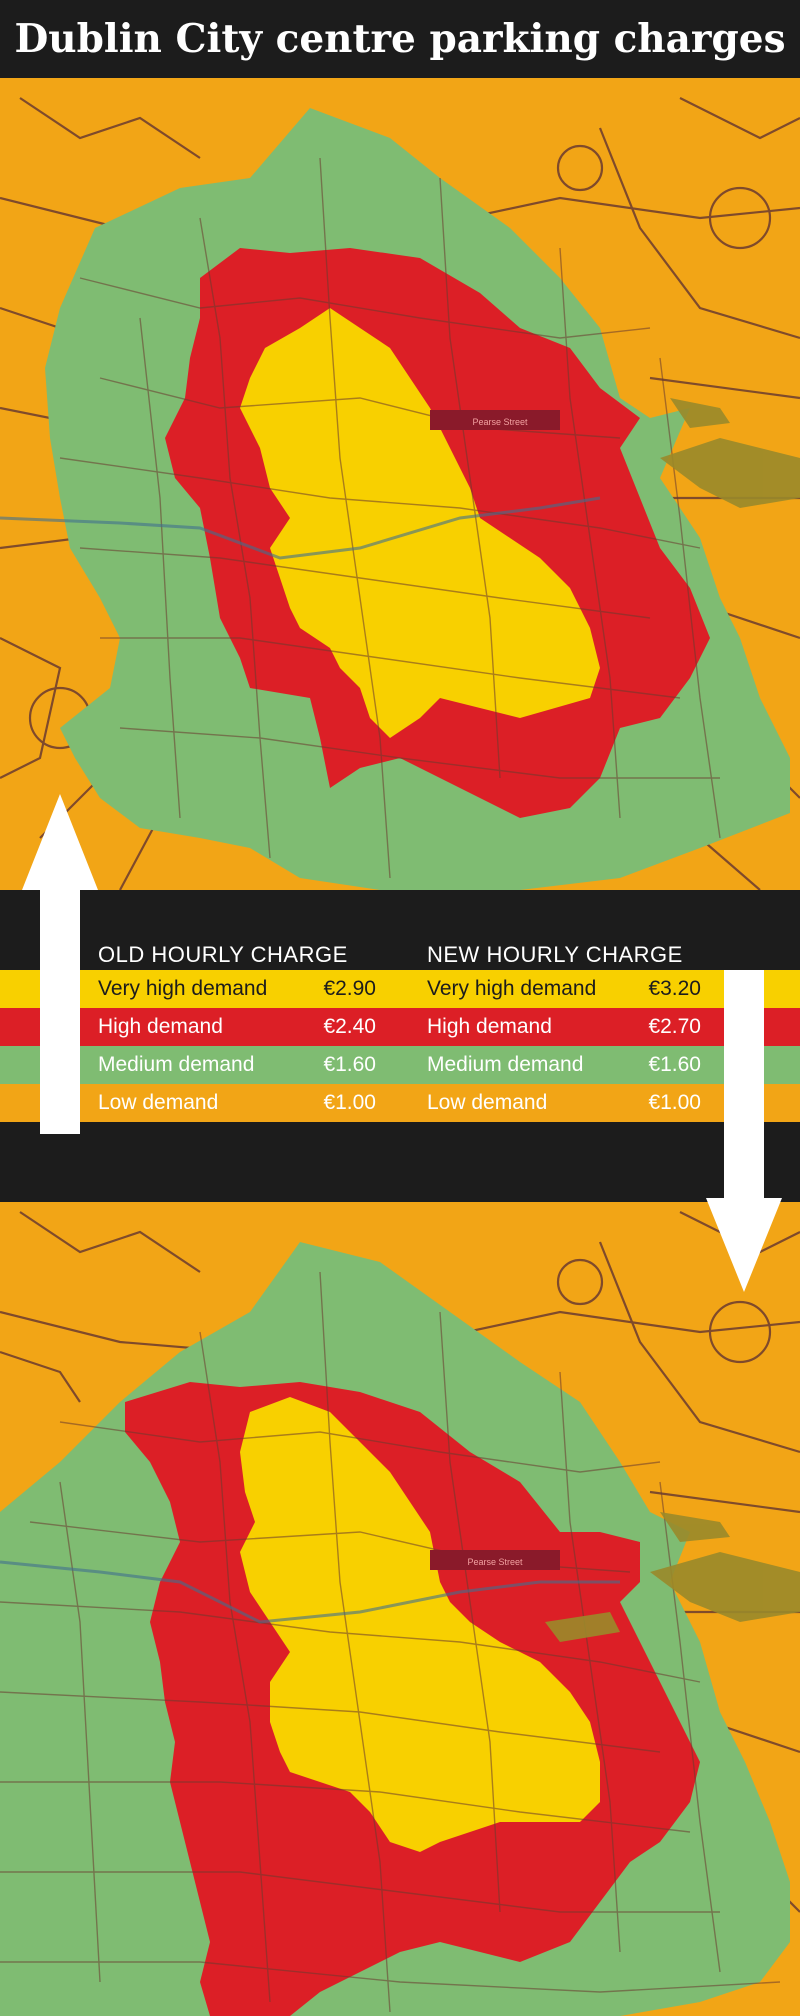  I want to click on new-row-high: High demand €2.70, so click(564, 1027).